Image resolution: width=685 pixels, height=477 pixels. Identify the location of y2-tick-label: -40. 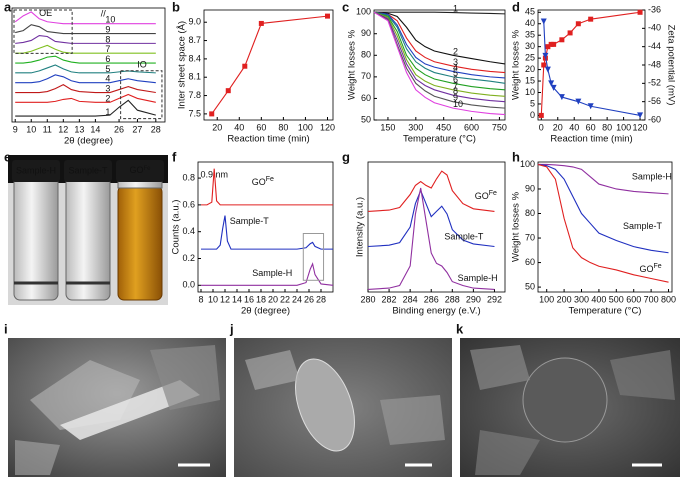
(654, 28).